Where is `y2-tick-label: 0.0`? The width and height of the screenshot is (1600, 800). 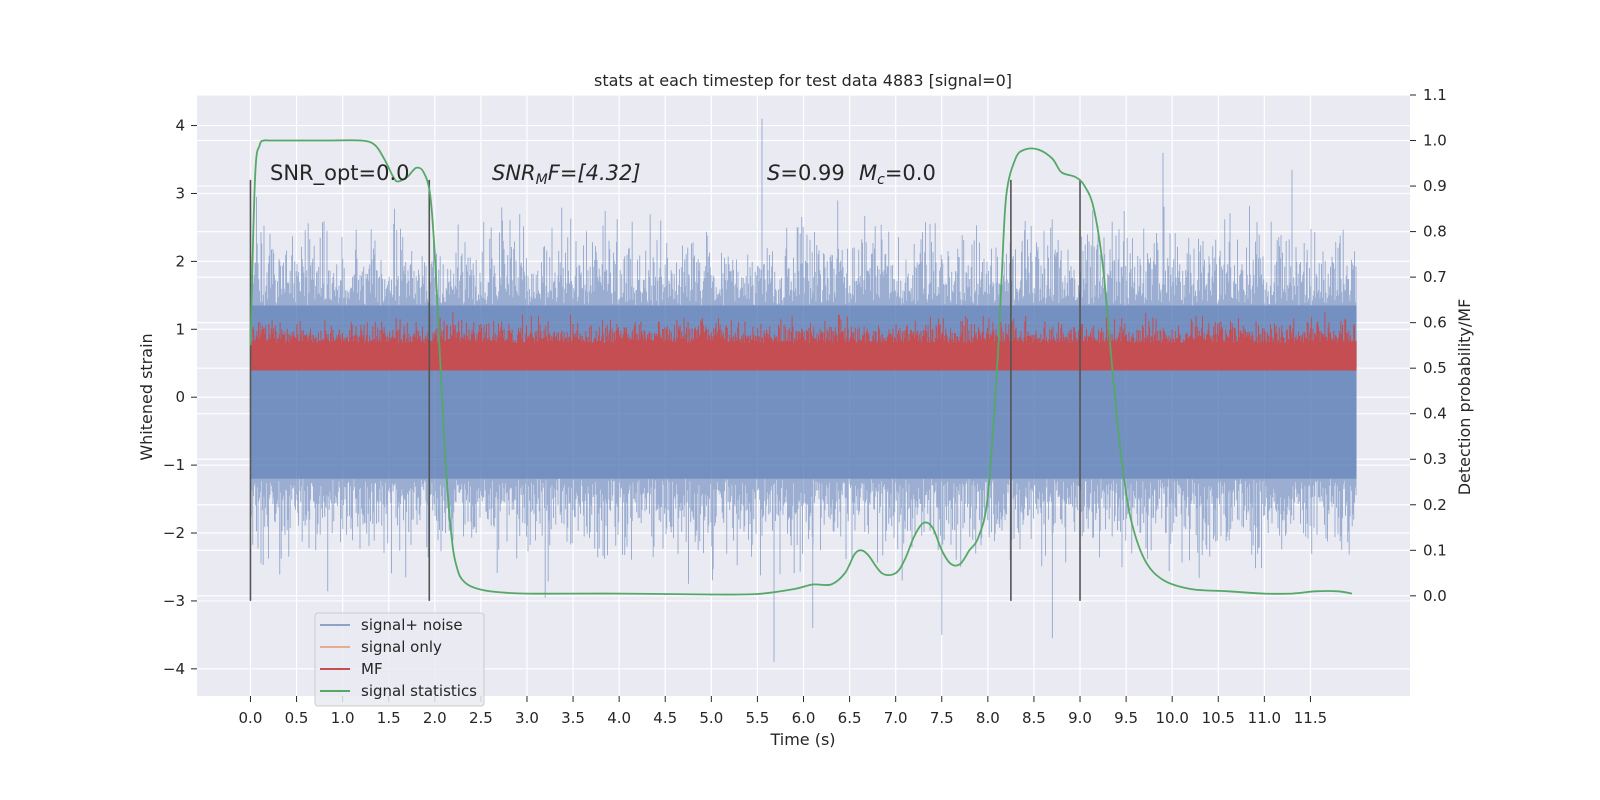 y2-tick-label: 0.0 is located at coordinates (1435, 596).